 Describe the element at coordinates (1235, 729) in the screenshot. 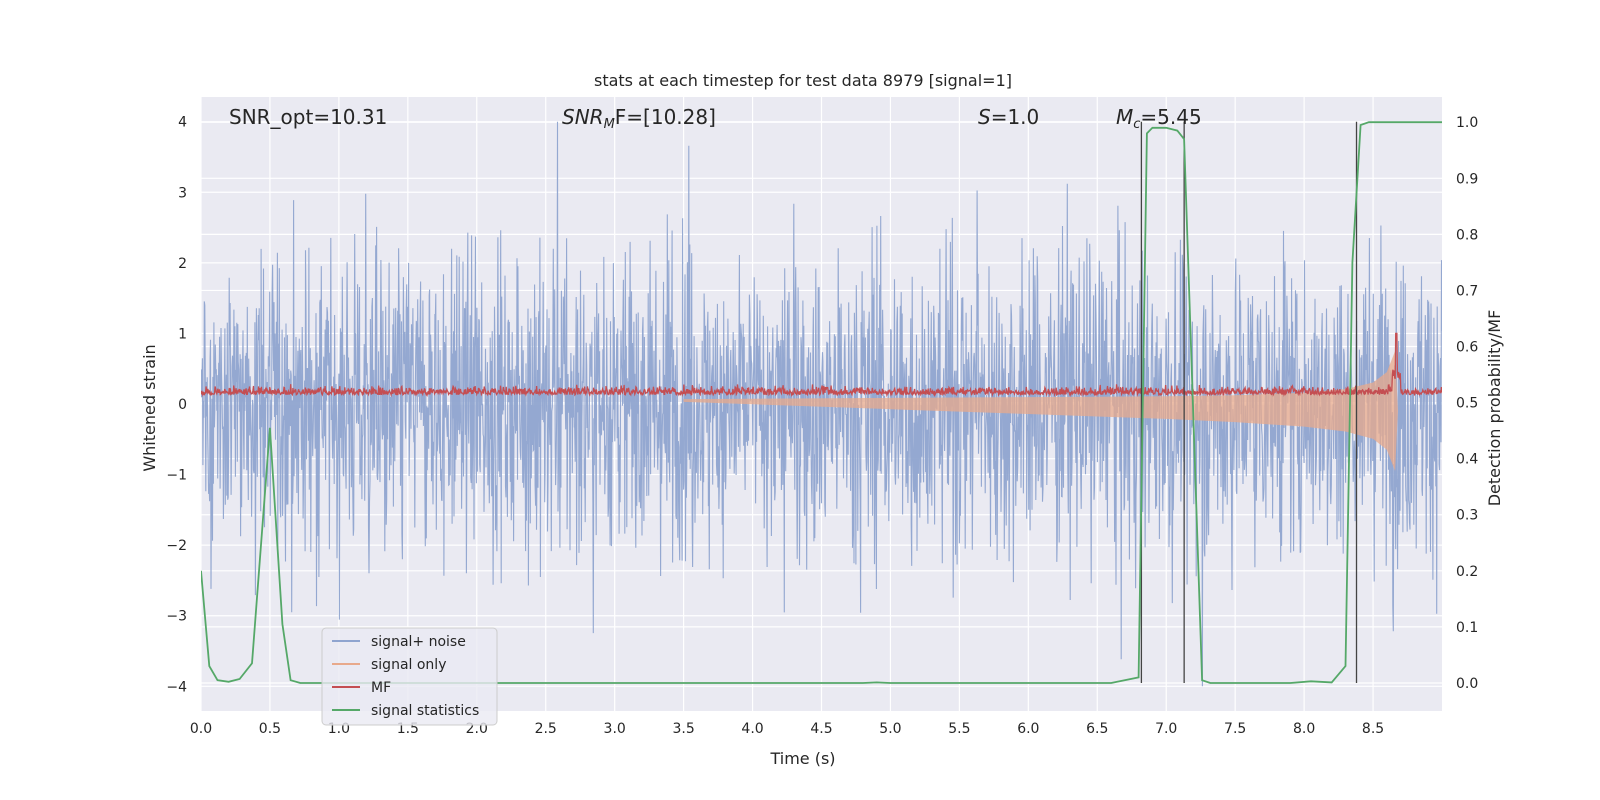

I see `x-tick-label: 7.5` at that location.